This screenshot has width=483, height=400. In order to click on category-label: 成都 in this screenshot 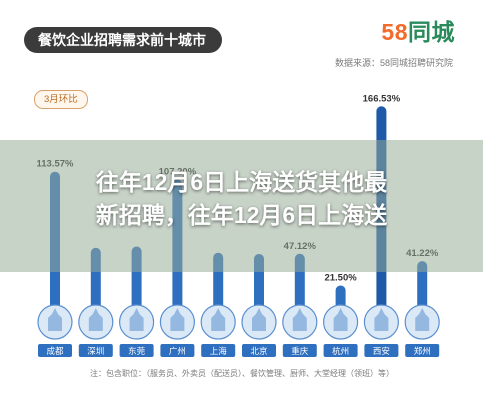, I will do `click(55, 351)`.